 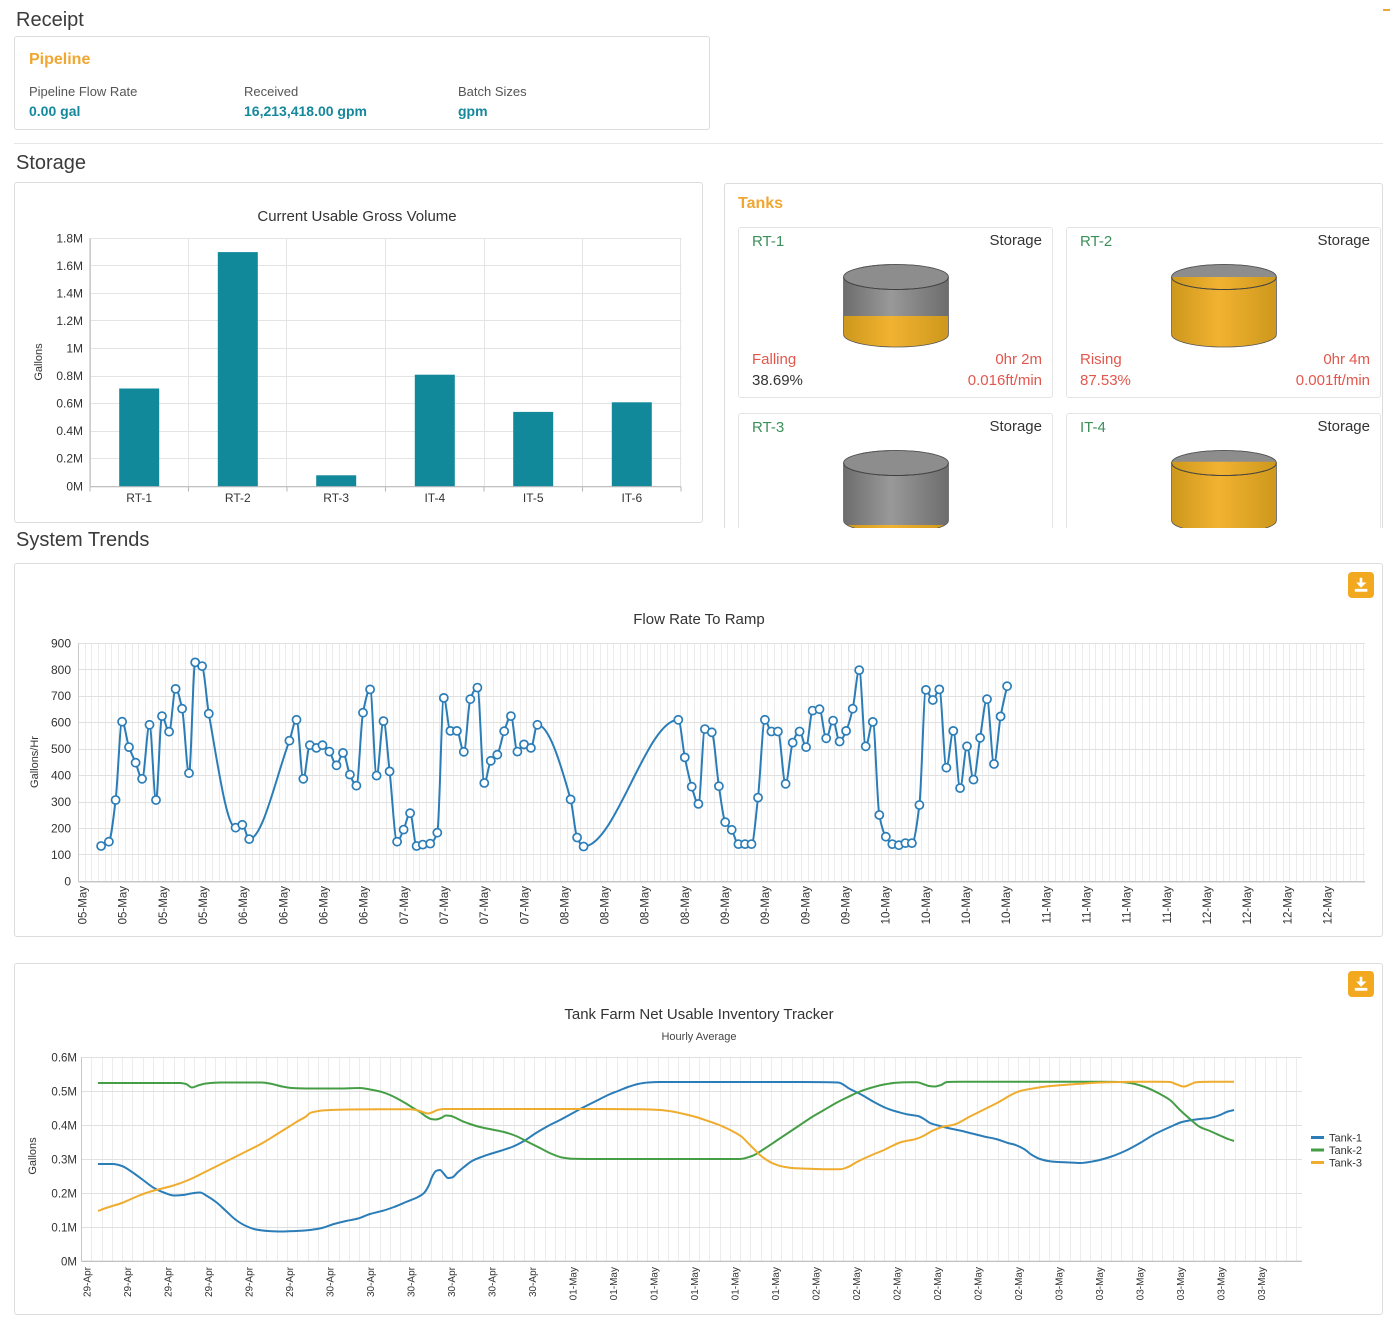 What do you see at coordinates (434, 498) in the screenshot?
I see `svg-text: IT-4` at bounding box center [434, 498].